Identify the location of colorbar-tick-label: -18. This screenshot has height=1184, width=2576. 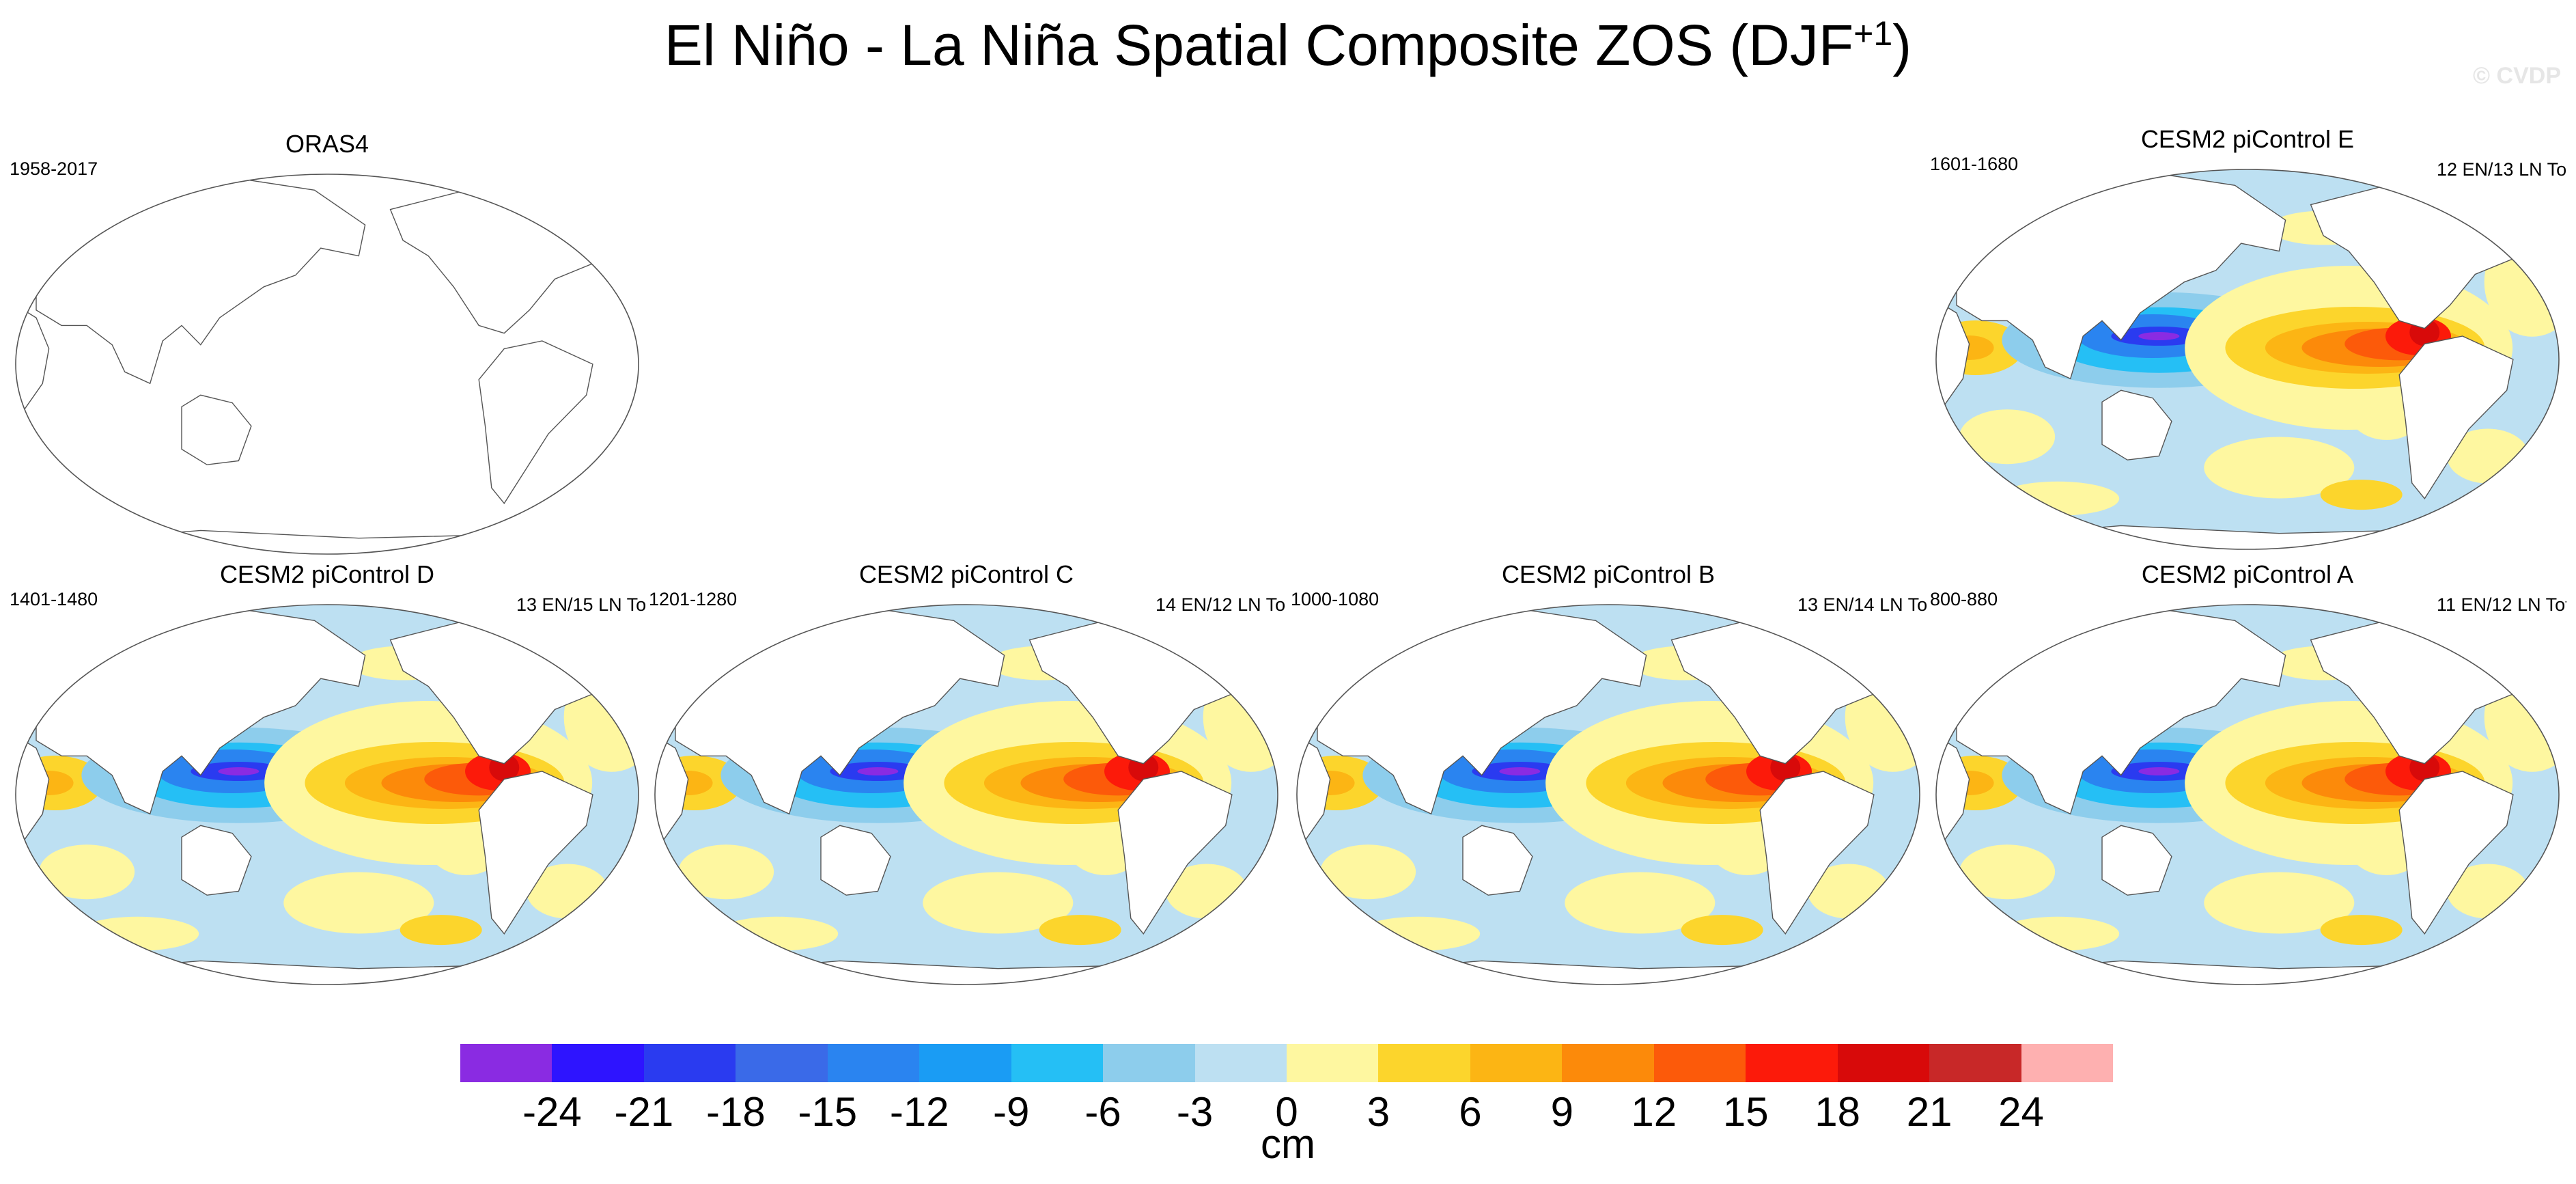
(736, 1112).